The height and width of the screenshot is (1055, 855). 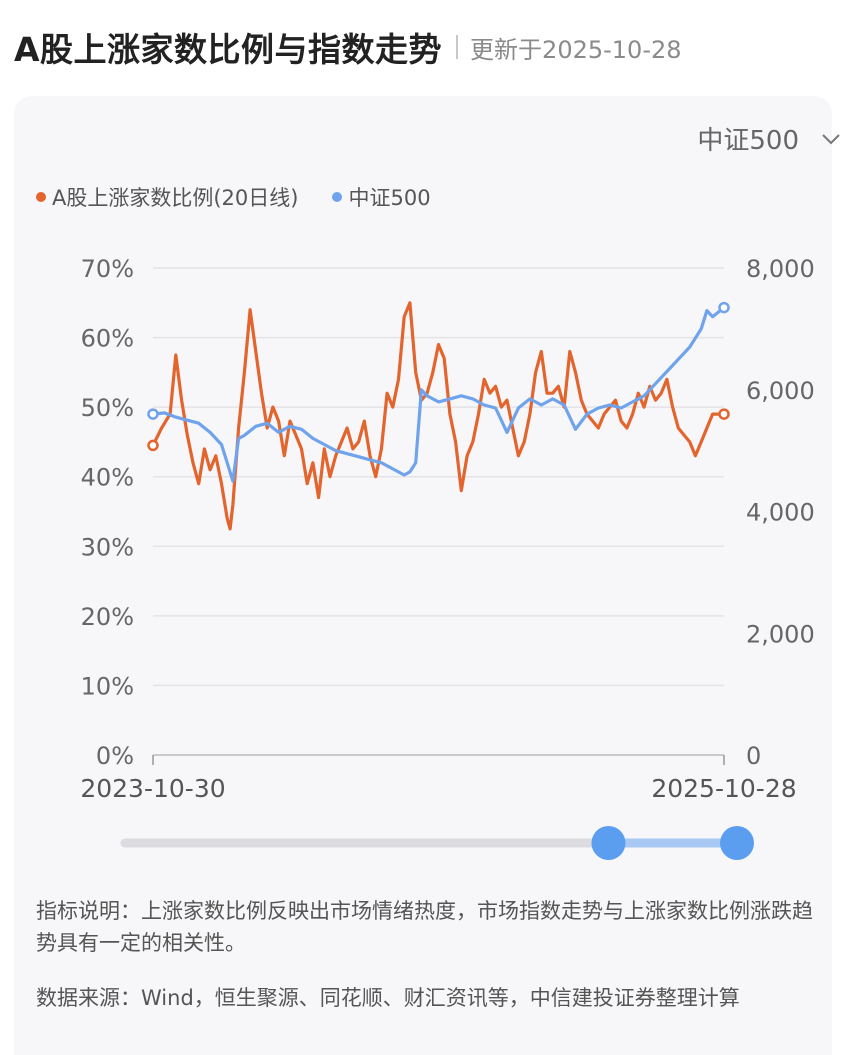 I want to click on index-selector: 中证500, so click(x=769, y=138).